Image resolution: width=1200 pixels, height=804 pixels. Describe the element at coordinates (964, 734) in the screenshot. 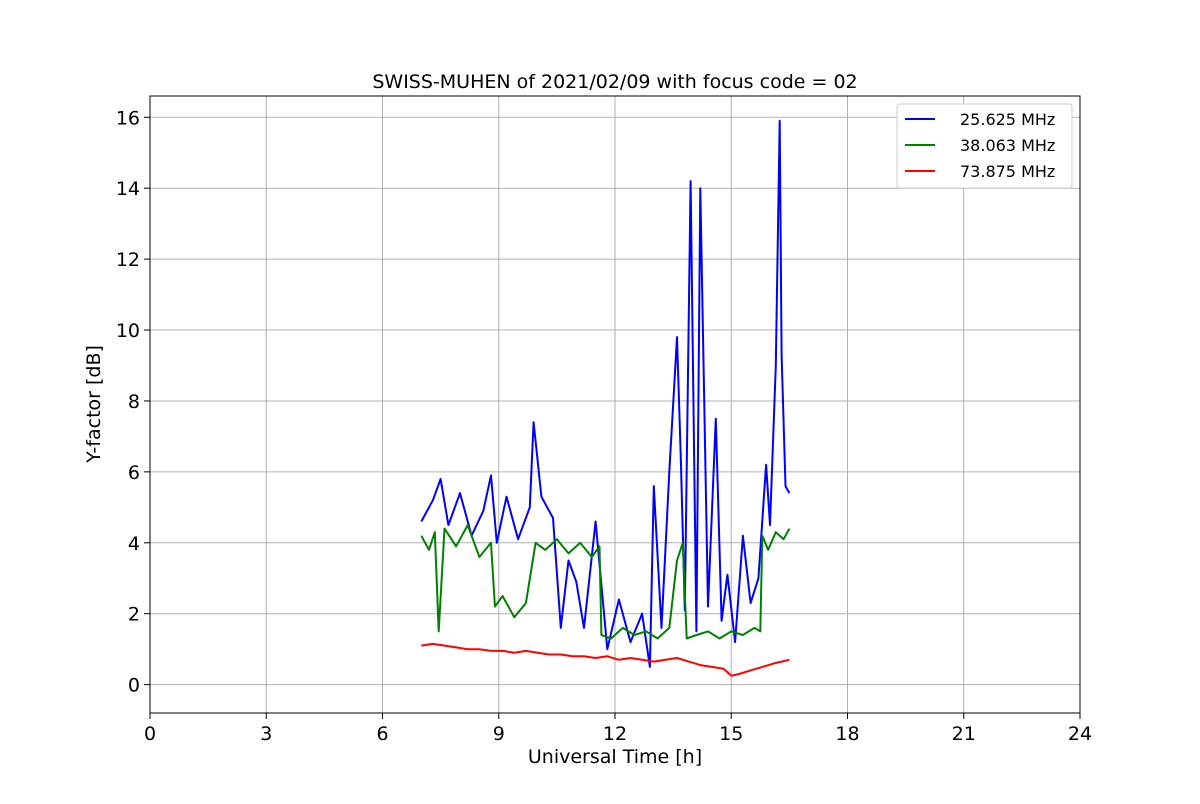

I see `x-tick-label: 21` at that location.